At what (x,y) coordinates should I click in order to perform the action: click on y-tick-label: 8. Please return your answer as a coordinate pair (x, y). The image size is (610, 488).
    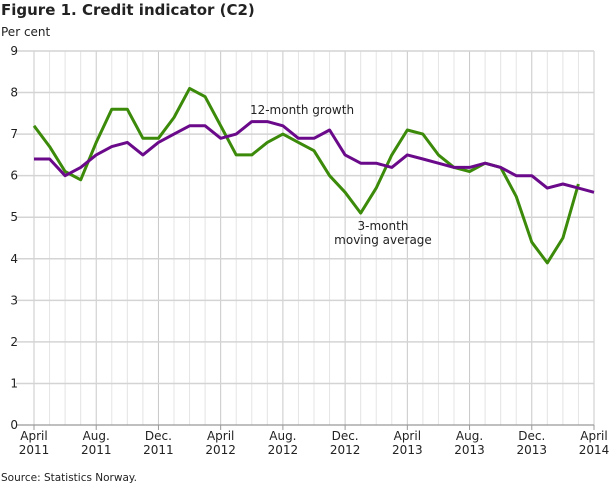
    Looking at the image, I should click on (14, 93).